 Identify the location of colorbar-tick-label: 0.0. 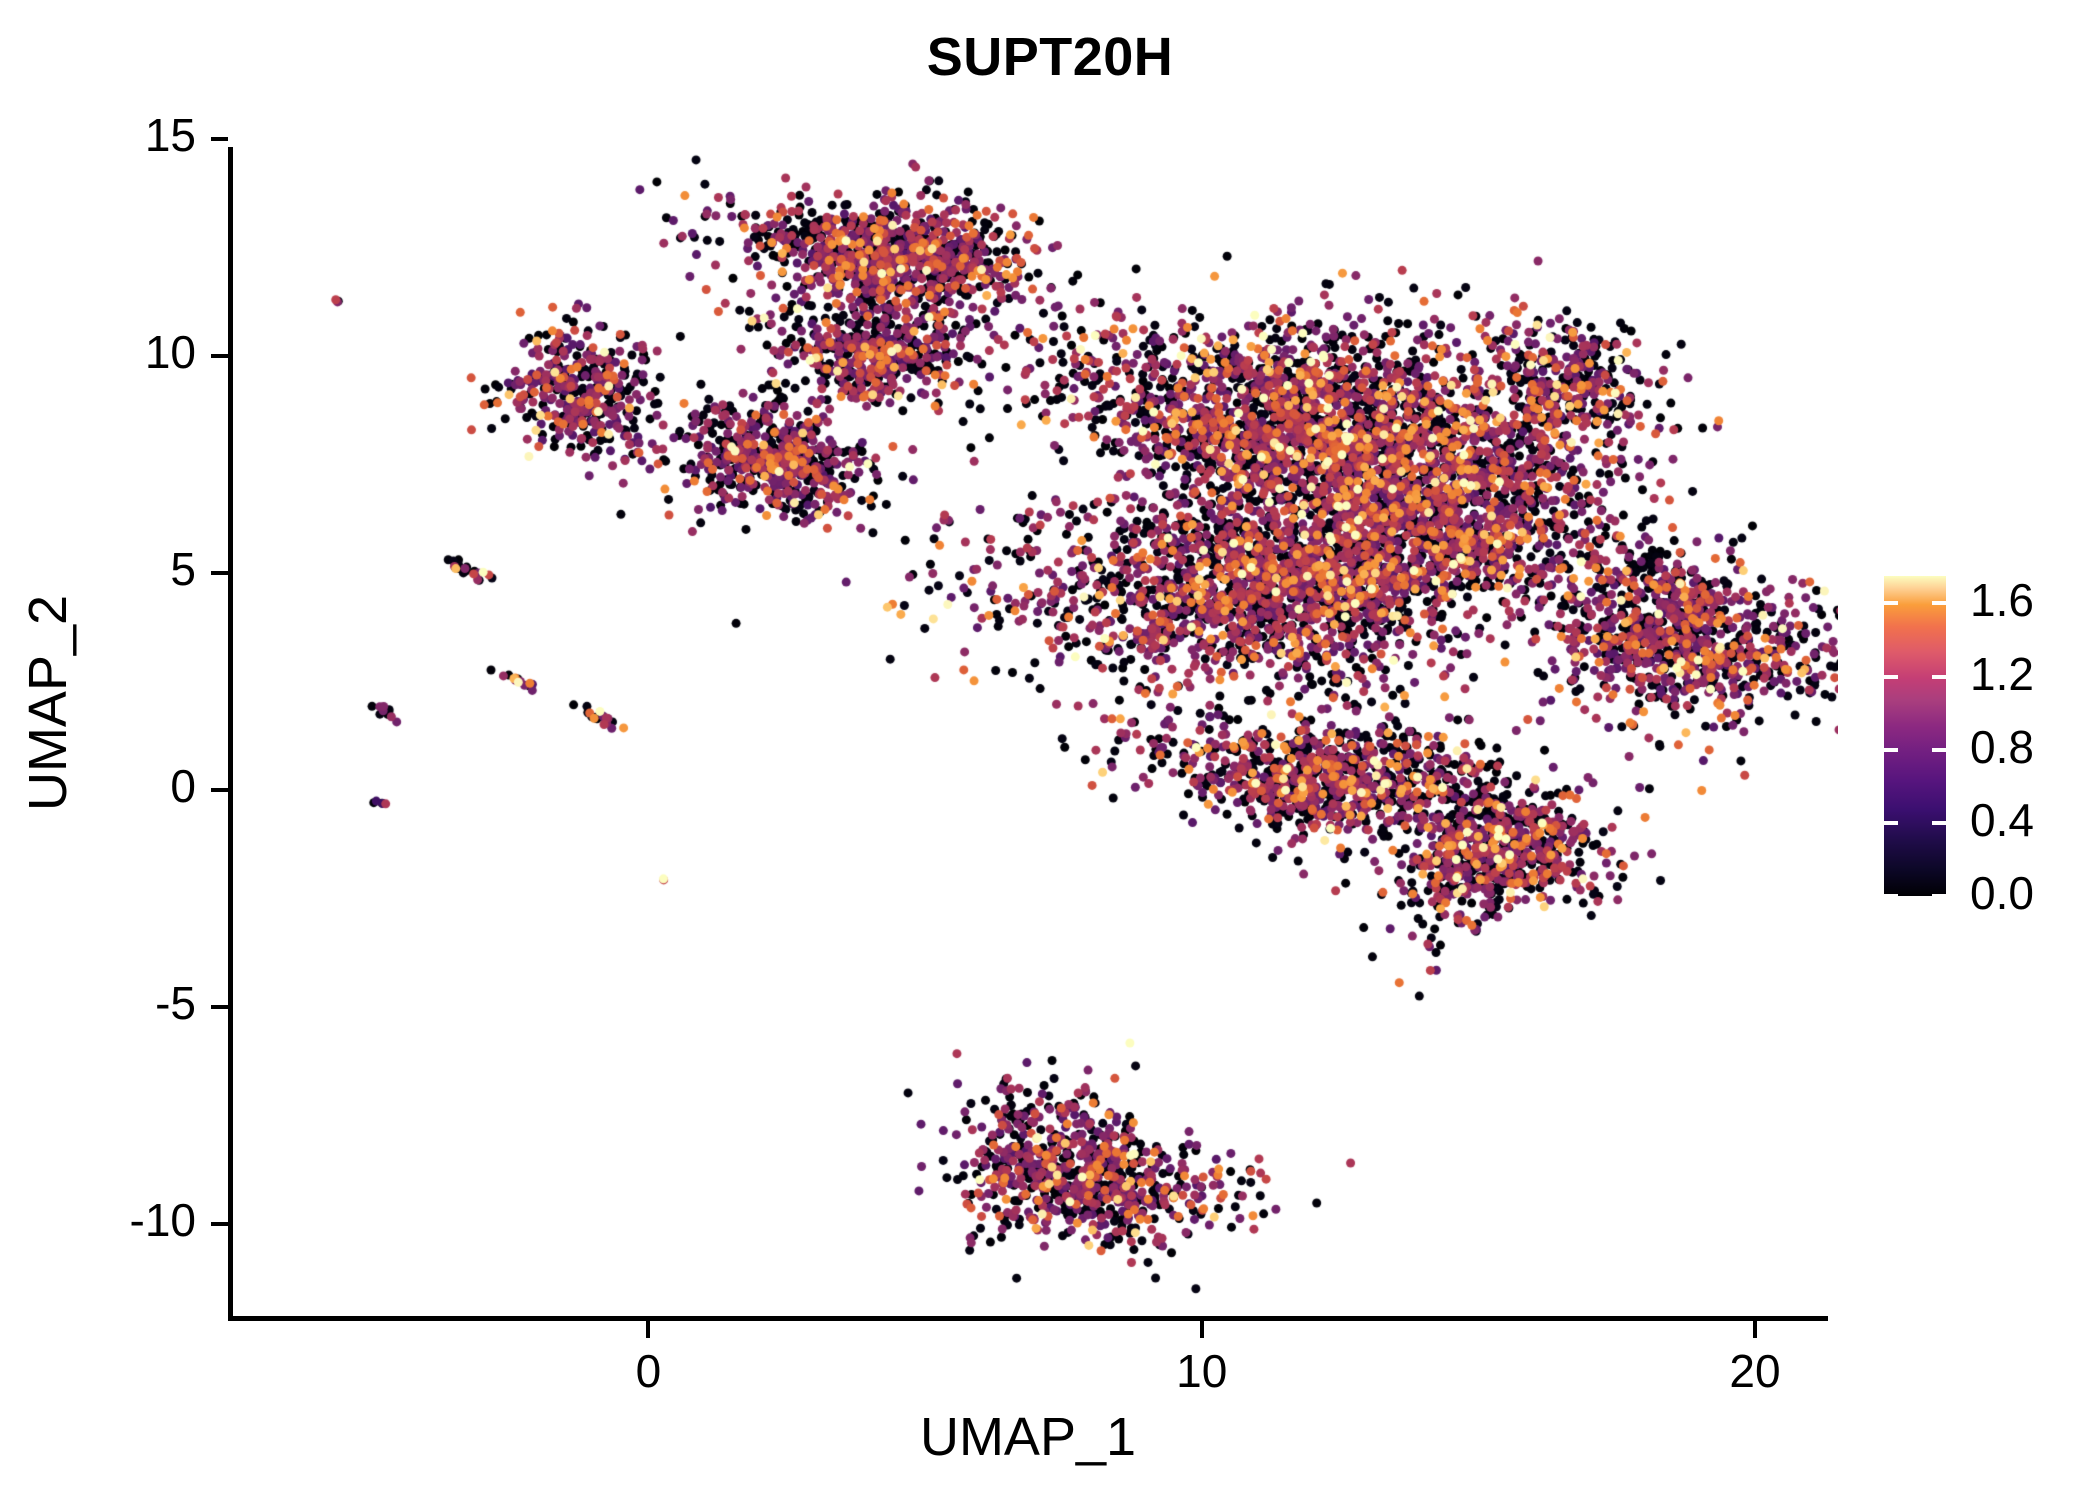
(2002, 893).